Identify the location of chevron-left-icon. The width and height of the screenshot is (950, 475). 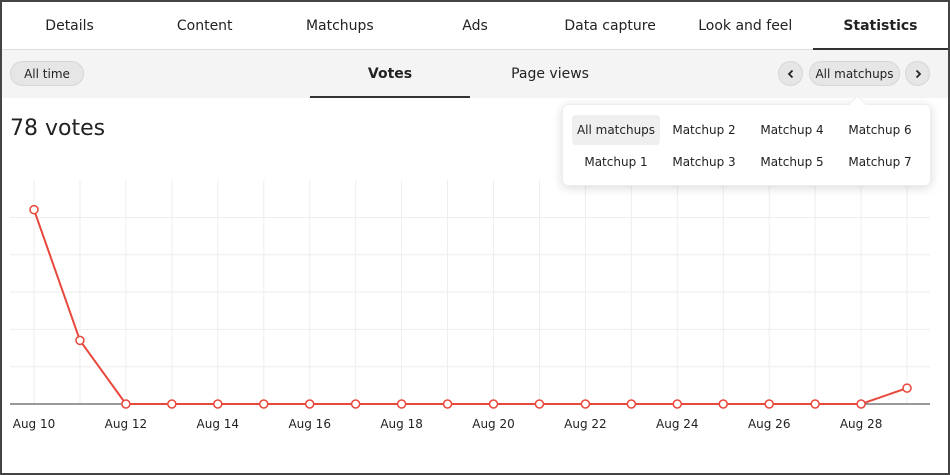
(790, 73).